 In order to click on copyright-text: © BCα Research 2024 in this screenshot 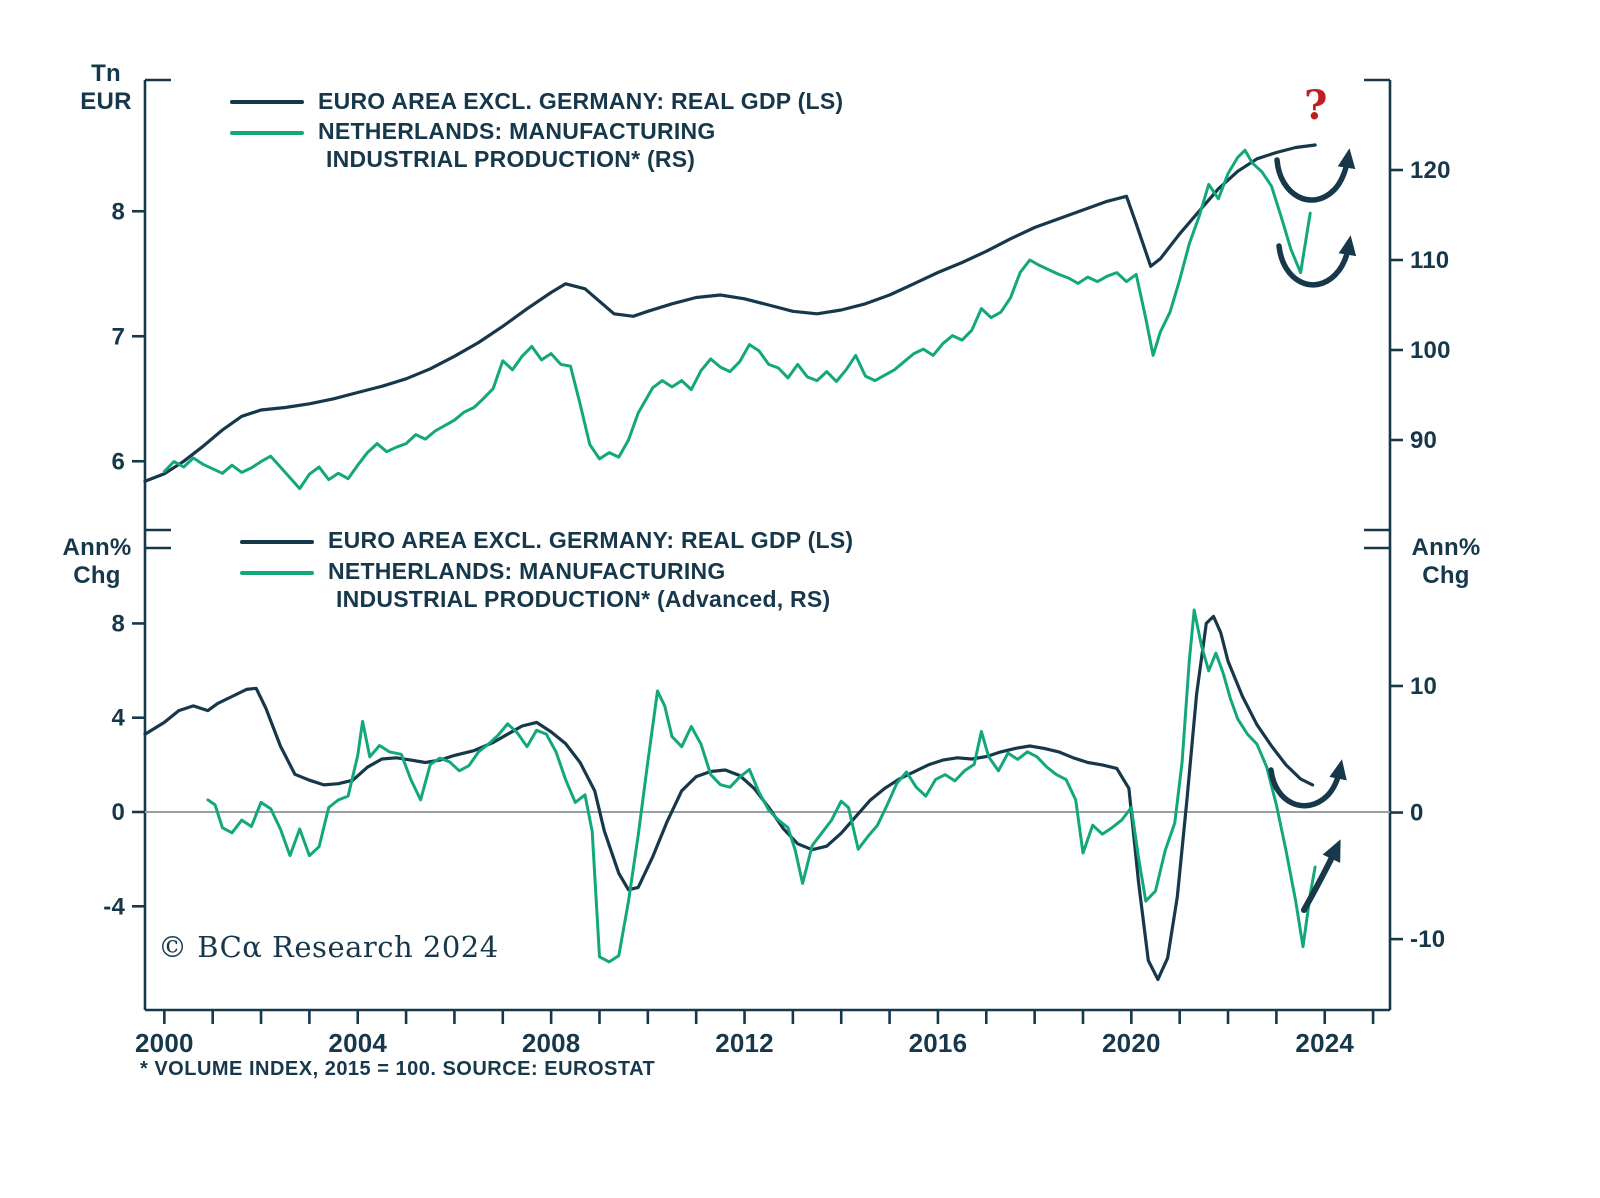, I will do `click(328, 947)`.